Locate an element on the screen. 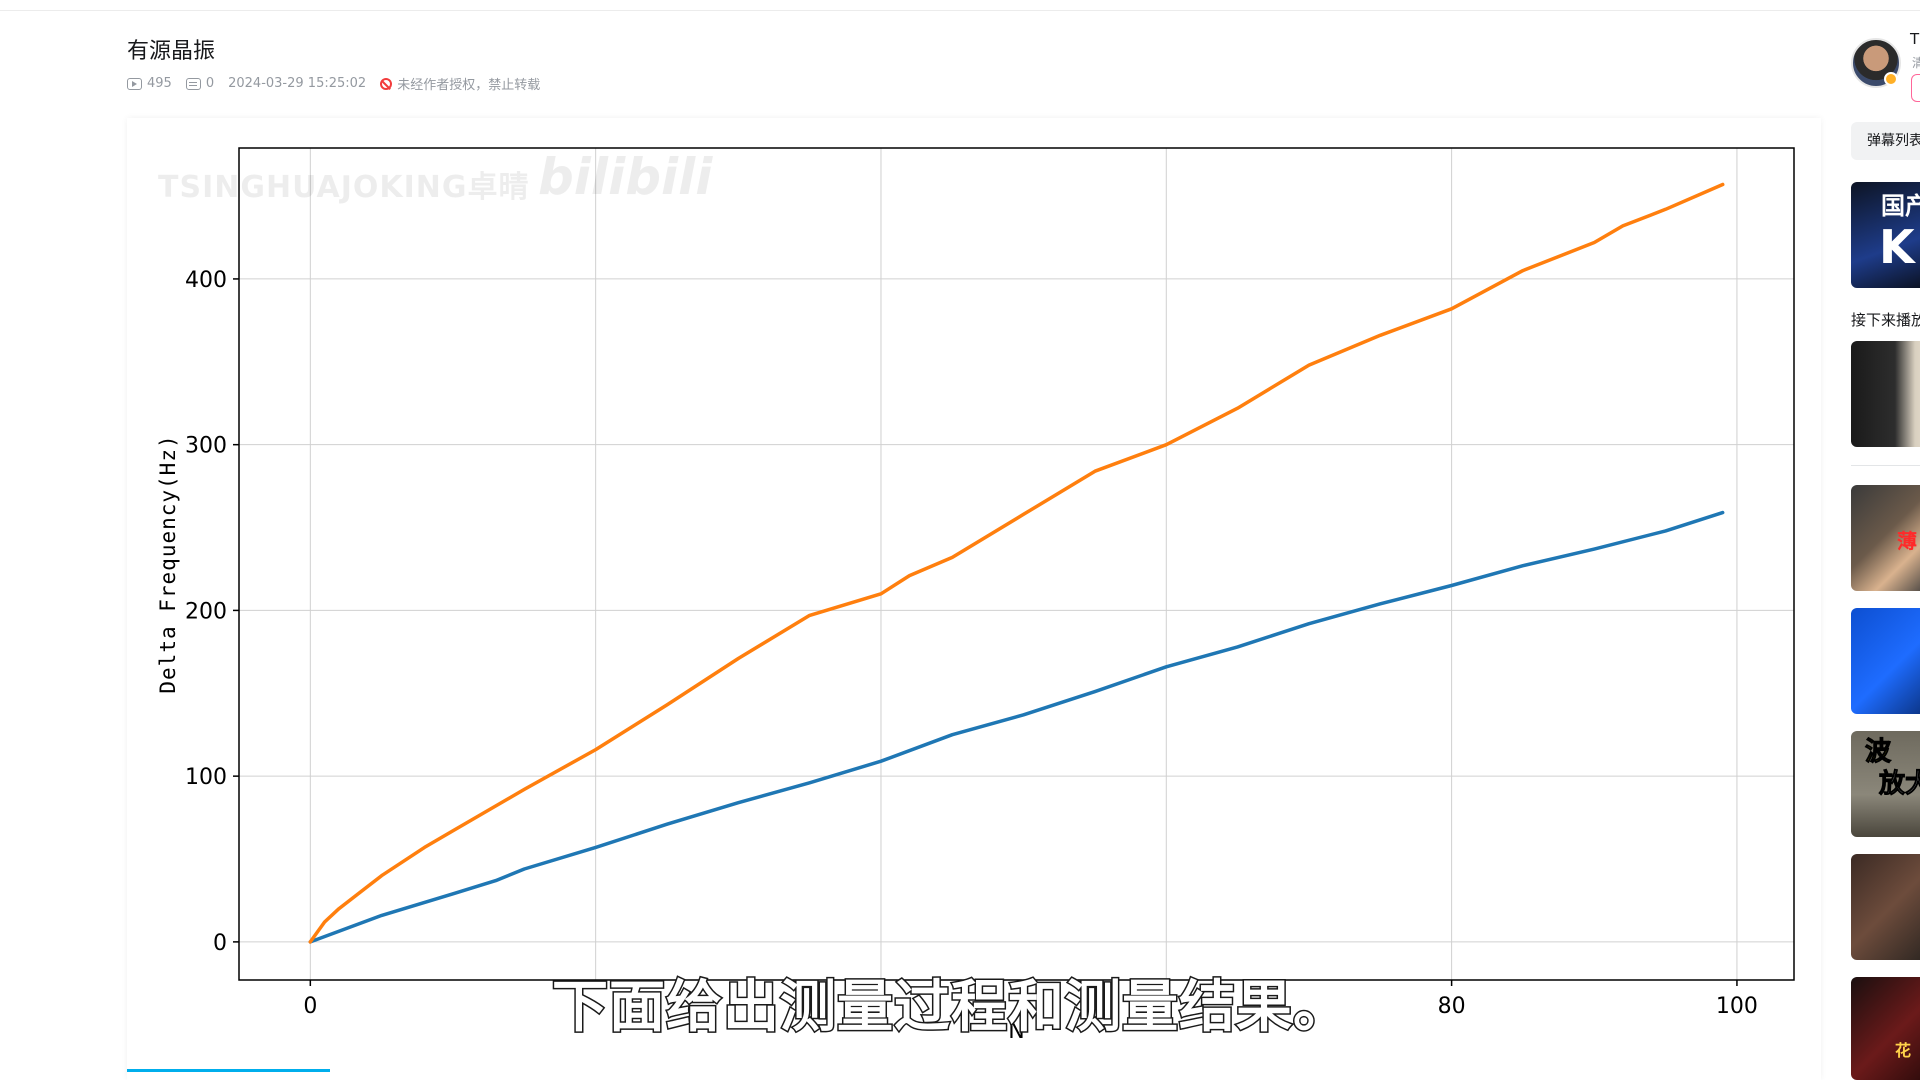  thumb-text-6: 花 is located at coordinates (1903, 1050).